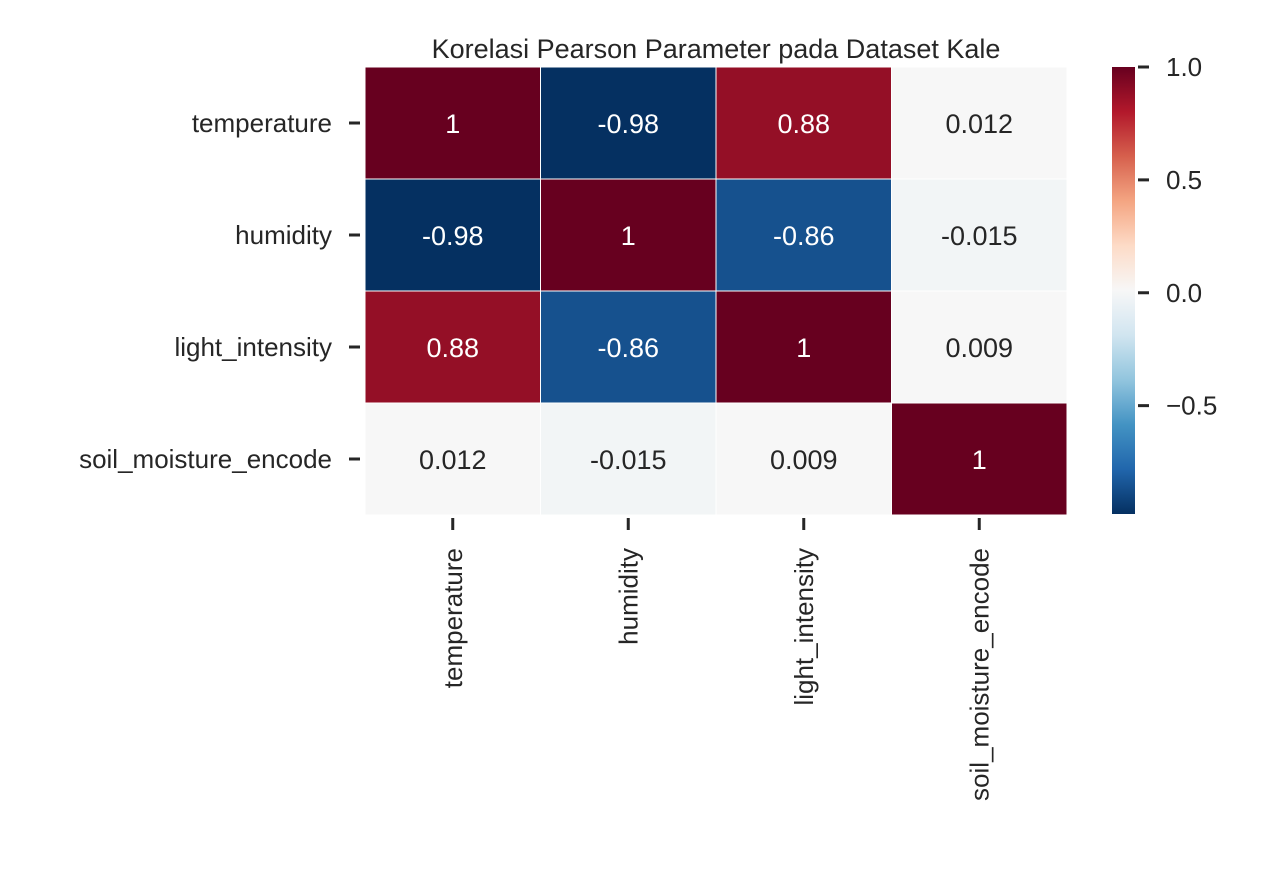 The image size is (1280, 880). Describe the element at coordinates (804, 627) in the screenshot. I see `x-tick-label: light_intensity` at that location.